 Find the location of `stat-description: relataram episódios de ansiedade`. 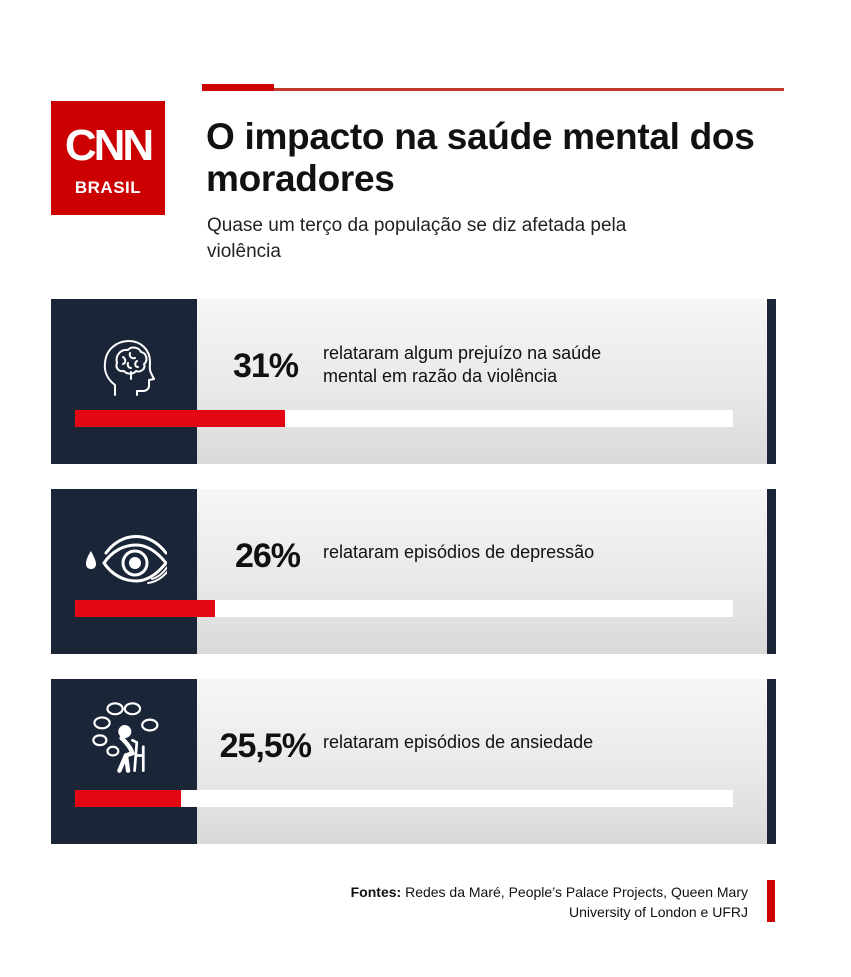

stat-description: relataram episódios de ansiedade is located at coordinates (458, 742).